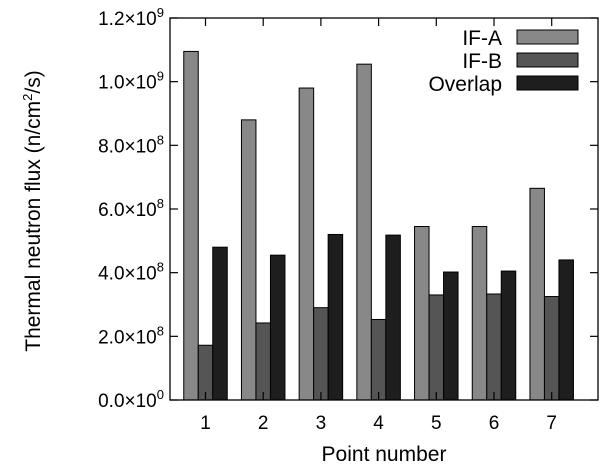 The width and height of the screenshot is (606, 469). What do you see at coordinates (131, 335) in the screenshot?
I see `y-tick-label: 2.0×10⁸` at bounding box center [131, 335].